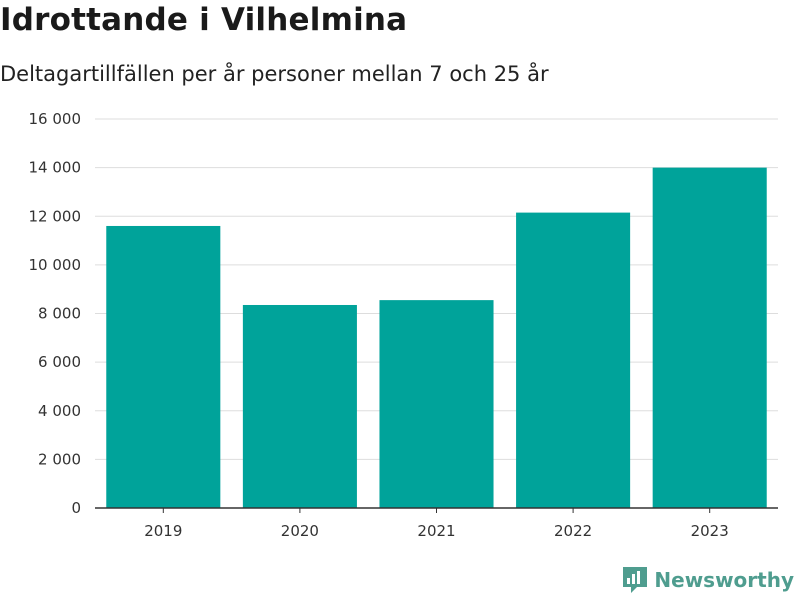 This screenshot has height=600, width=800. What do you see at coordinates (55, 216) in the screenshot?
I see `y-tick-label: 12 000` at bounding box center [55, 216].